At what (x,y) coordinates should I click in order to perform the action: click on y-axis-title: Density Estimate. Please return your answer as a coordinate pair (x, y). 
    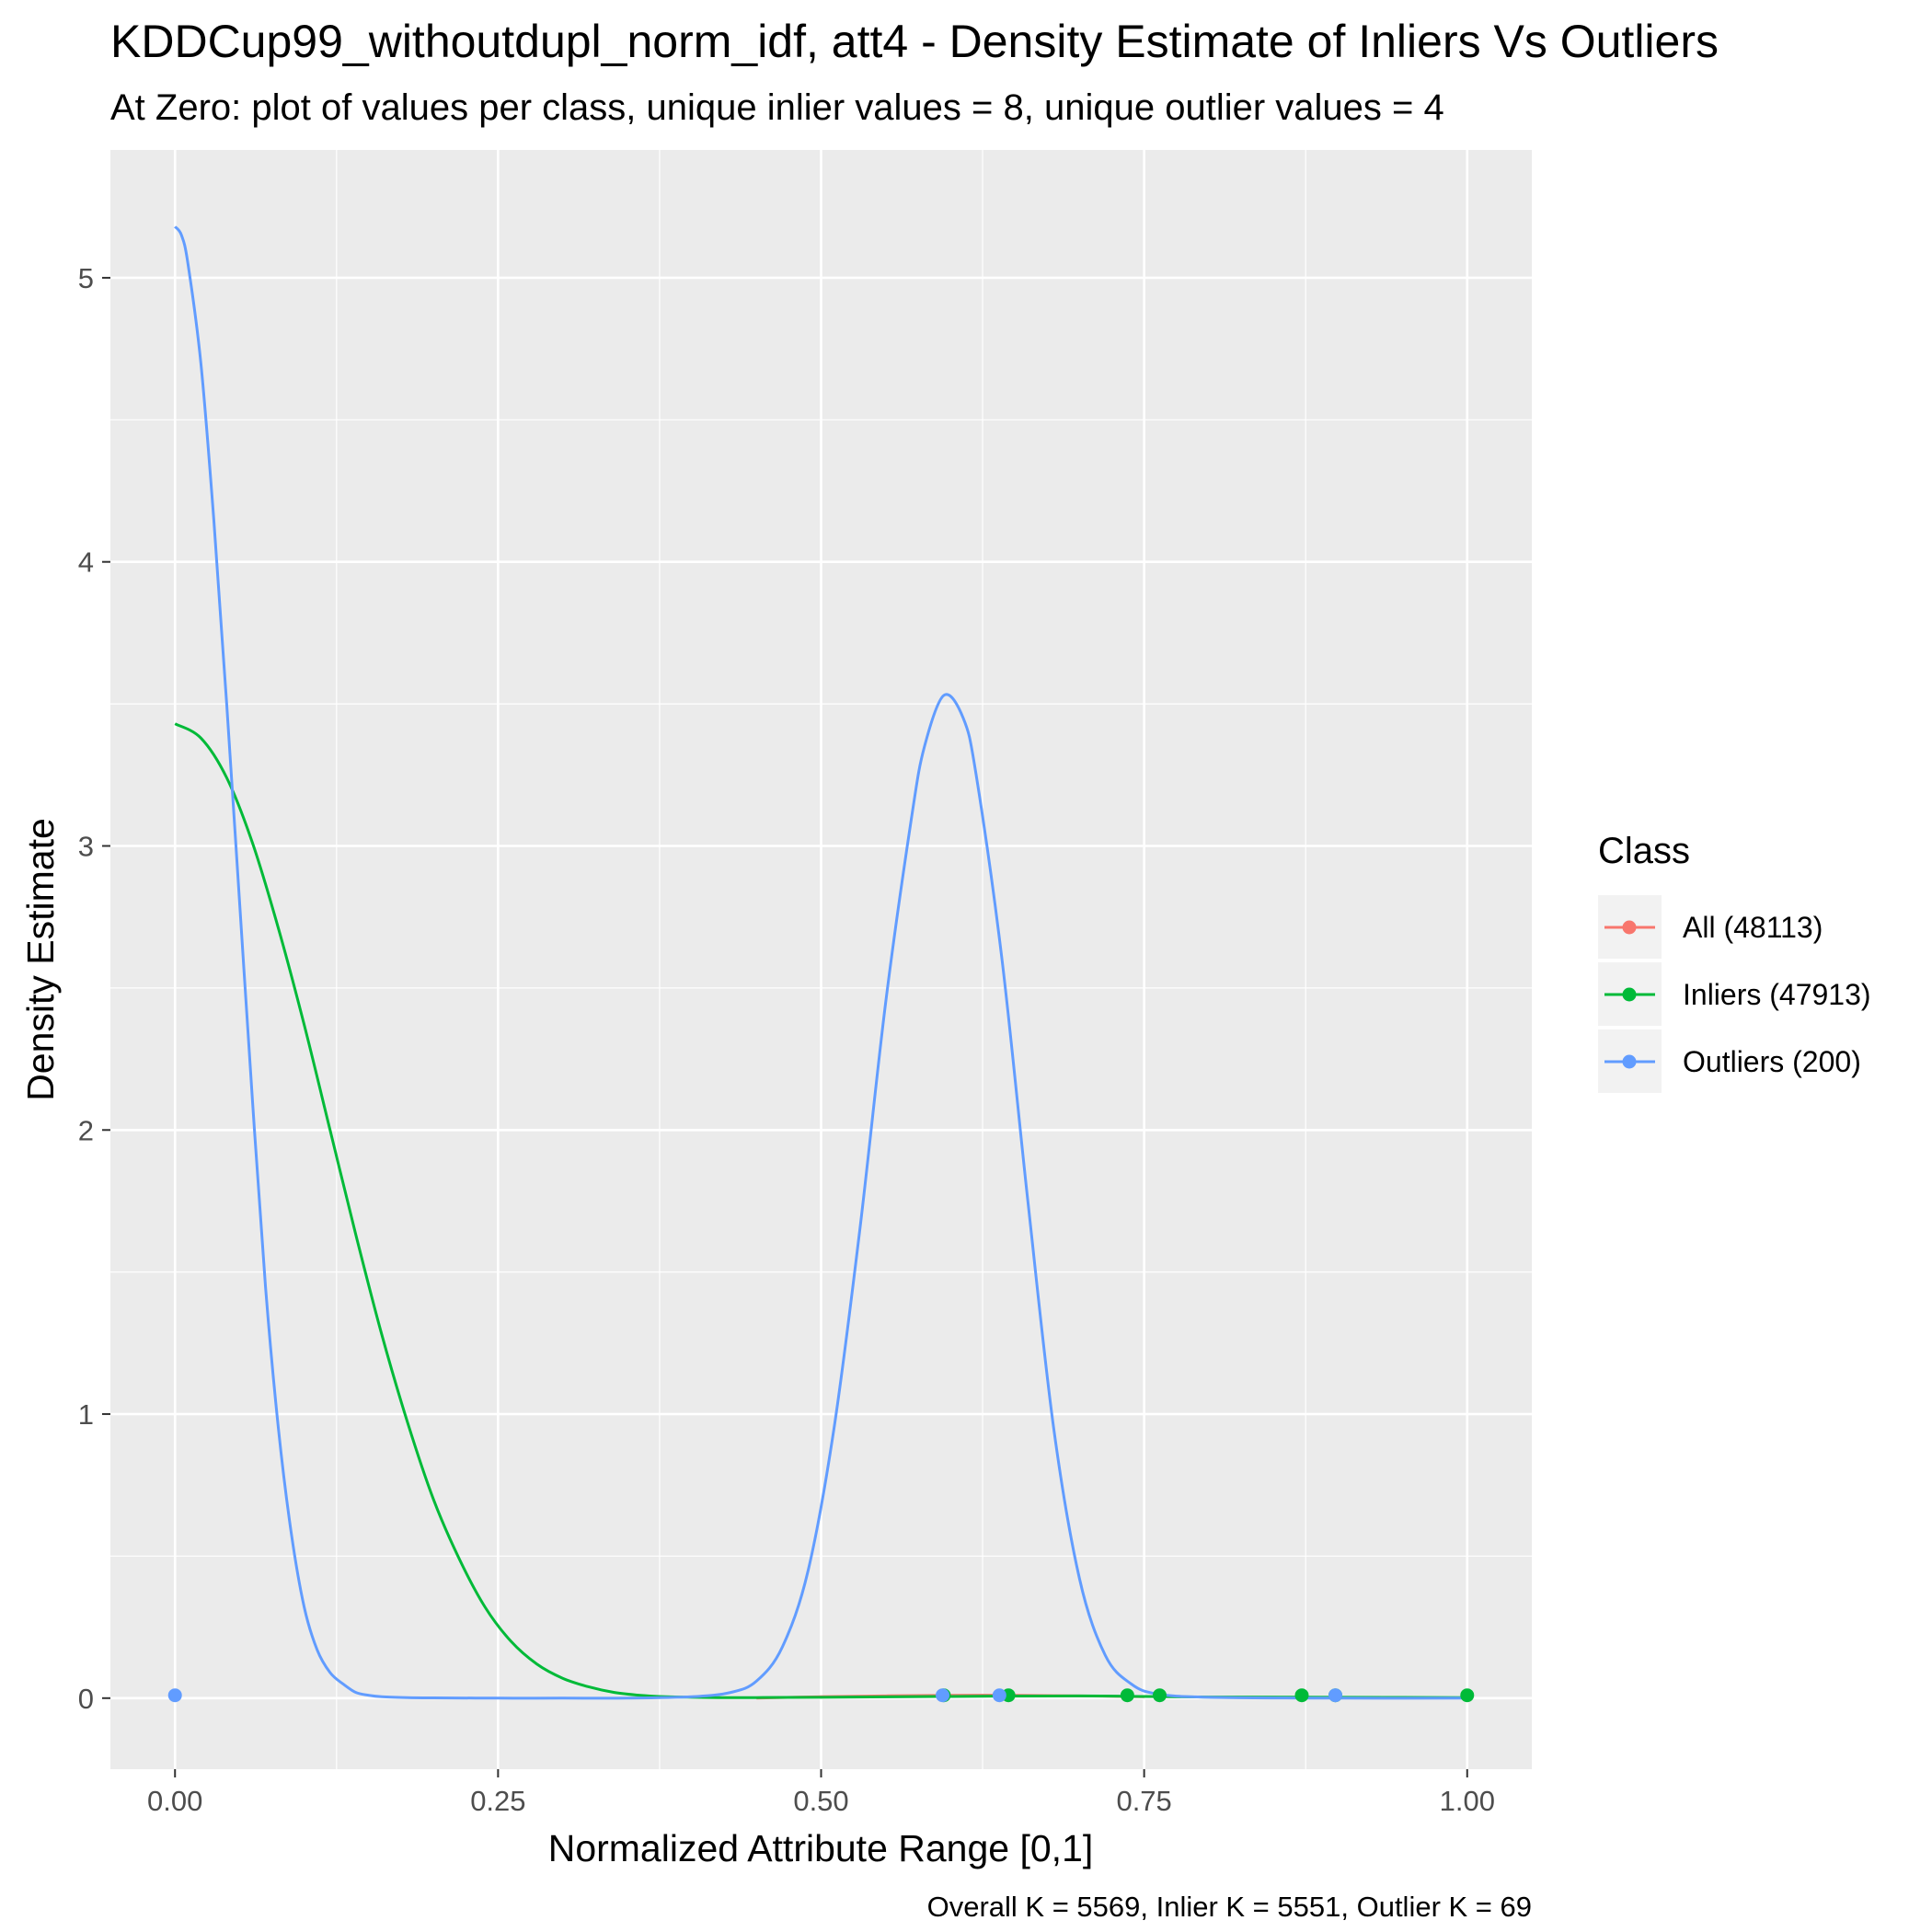
    Looking at the image, I should click on (40, 959).